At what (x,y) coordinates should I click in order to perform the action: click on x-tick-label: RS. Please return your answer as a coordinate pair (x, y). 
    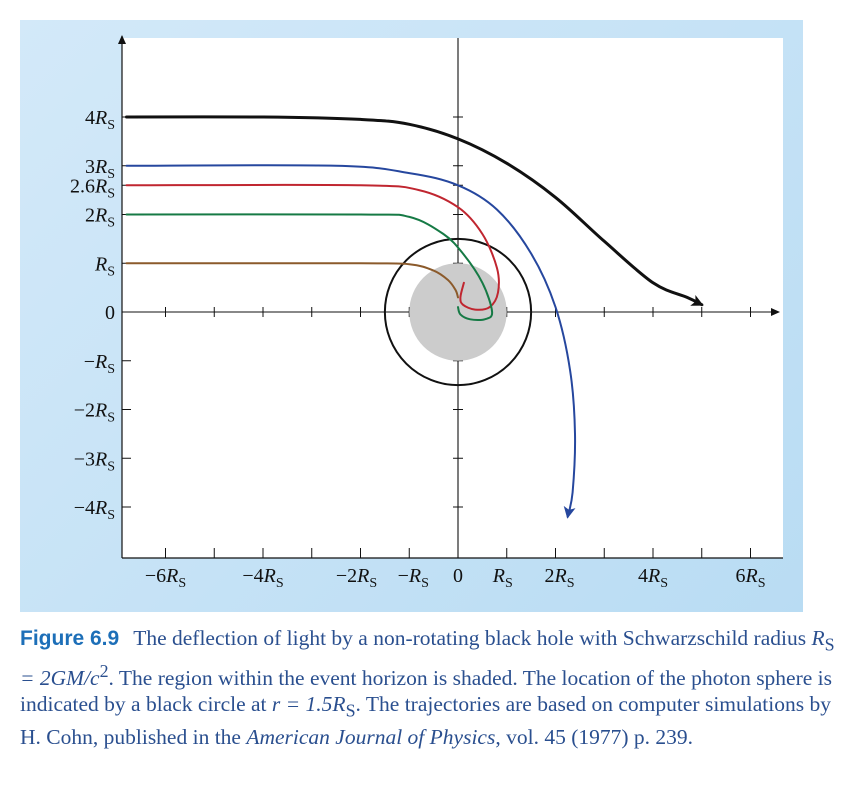
    Looking at the image, I should click on (502, 578).